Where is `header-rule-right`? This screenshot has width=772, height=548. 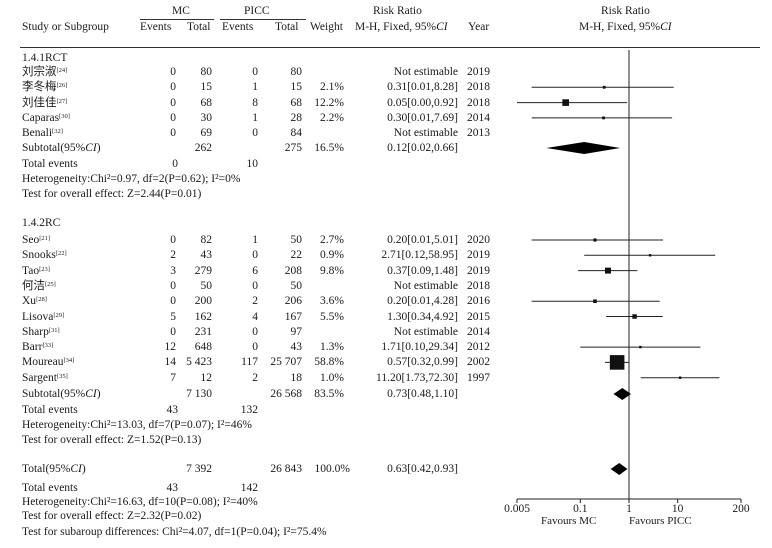
header-rule-right is located at coordinates (630, 47).